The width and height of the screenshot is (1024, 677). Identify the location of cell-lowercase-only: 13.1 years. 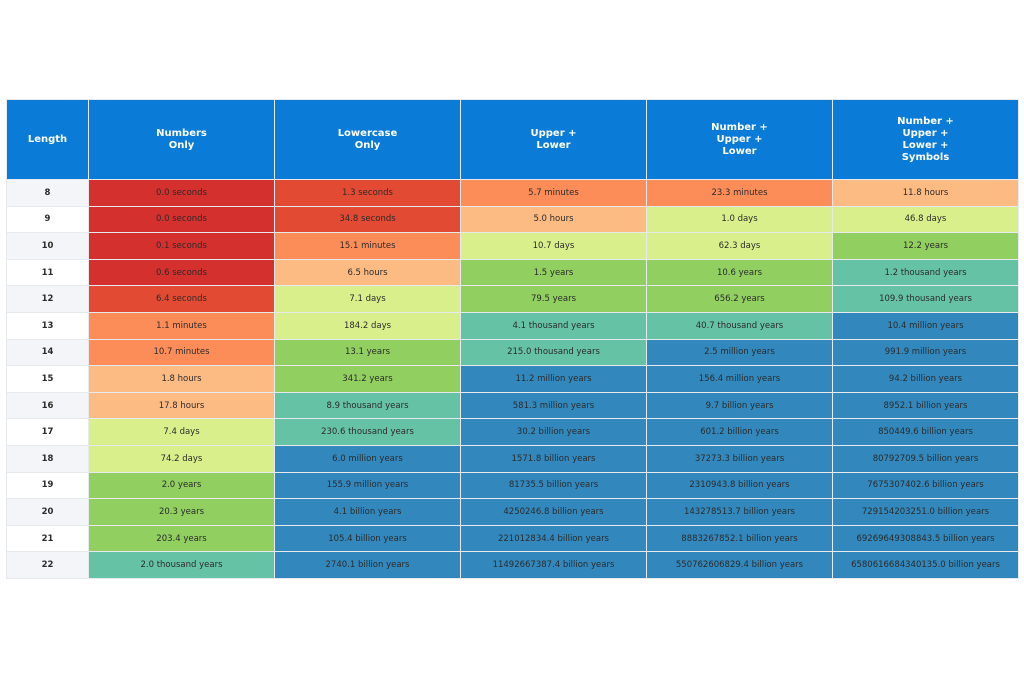
(367, 352).